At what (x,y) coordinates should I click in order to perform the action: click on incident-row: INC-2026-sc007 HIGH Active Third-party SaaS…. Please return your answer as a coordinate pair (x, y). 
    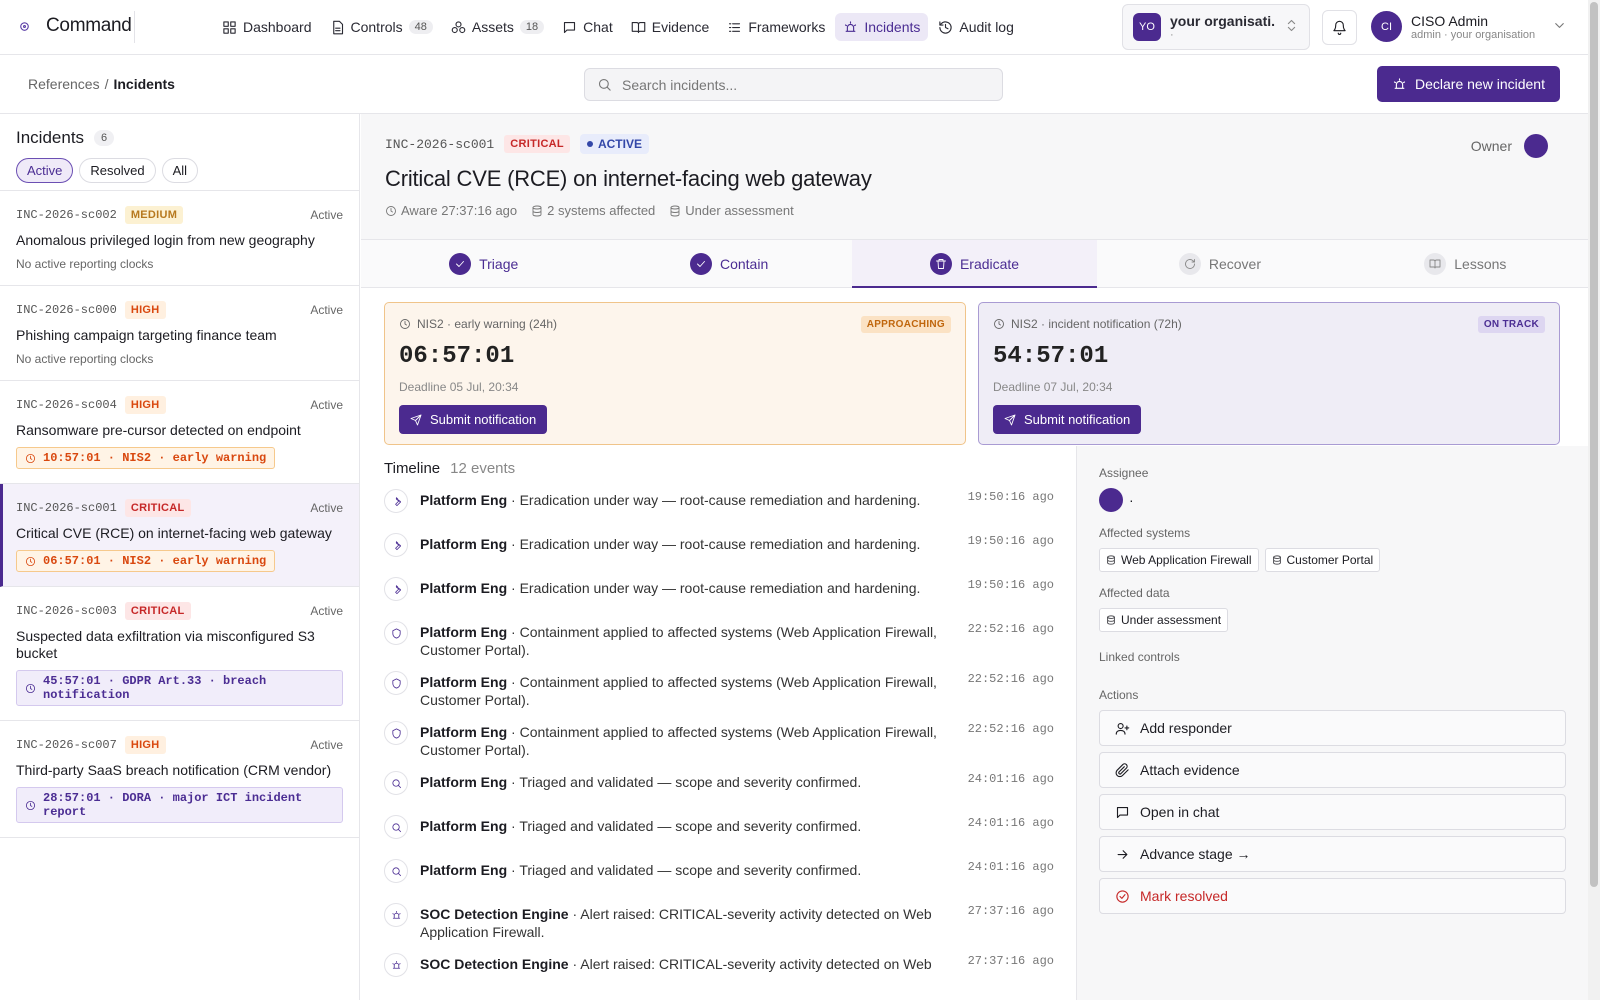
    Looking at the image, I should click on (179, 779).